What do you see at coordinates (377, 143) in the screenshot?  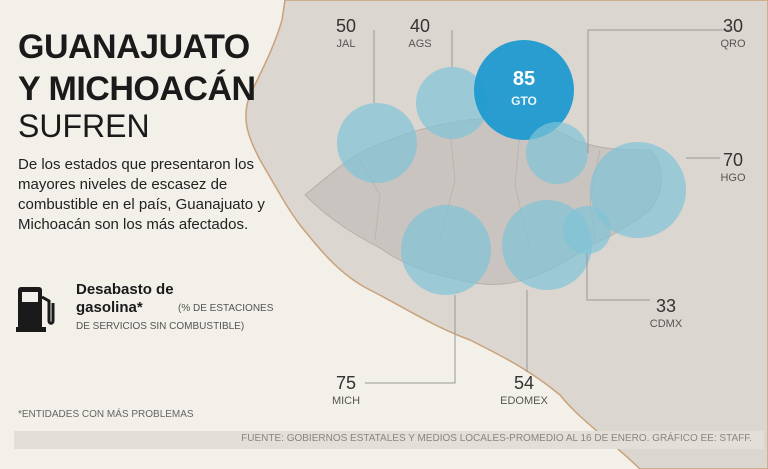 I see `bubble-jal` at bounding box center [377, 143].